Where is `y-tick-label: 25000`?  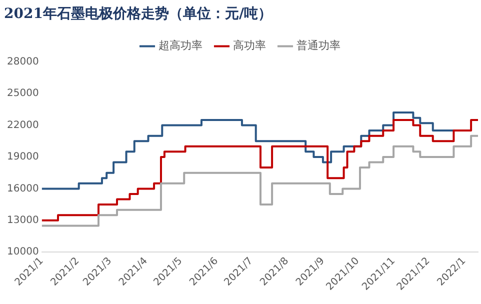
y-tick-label: 25000 is located at coordinates (23, 94).